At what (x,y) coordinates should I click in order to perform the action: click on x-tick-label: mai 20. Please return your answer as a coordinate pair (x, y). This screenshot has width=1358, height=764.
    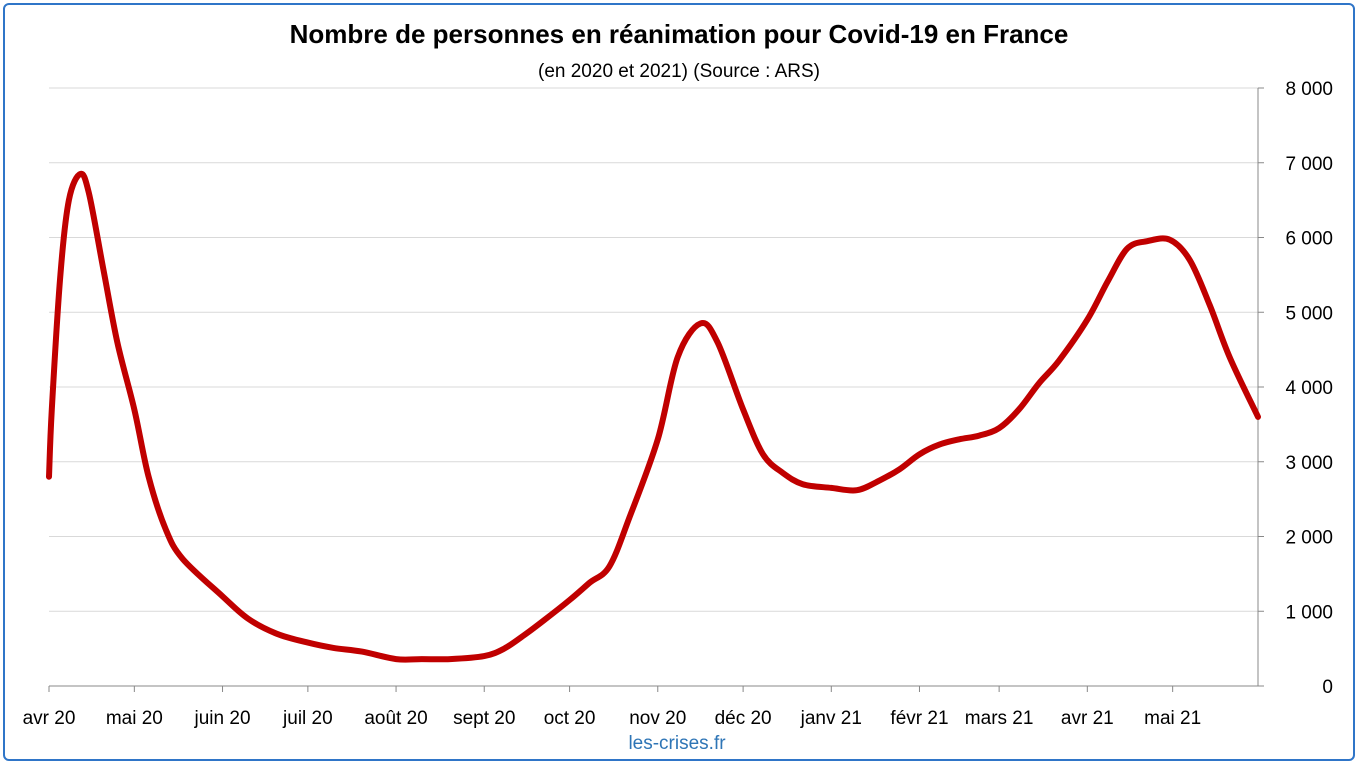
    Looking at the image, I should click on (134, 718).